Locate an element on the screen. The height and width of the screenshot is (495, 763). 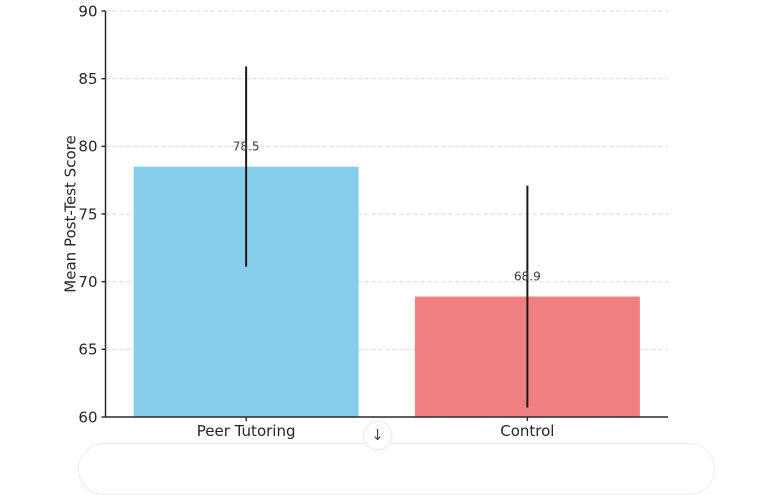
bar-value-label: 68.9 is located at coordinates (527, 277).